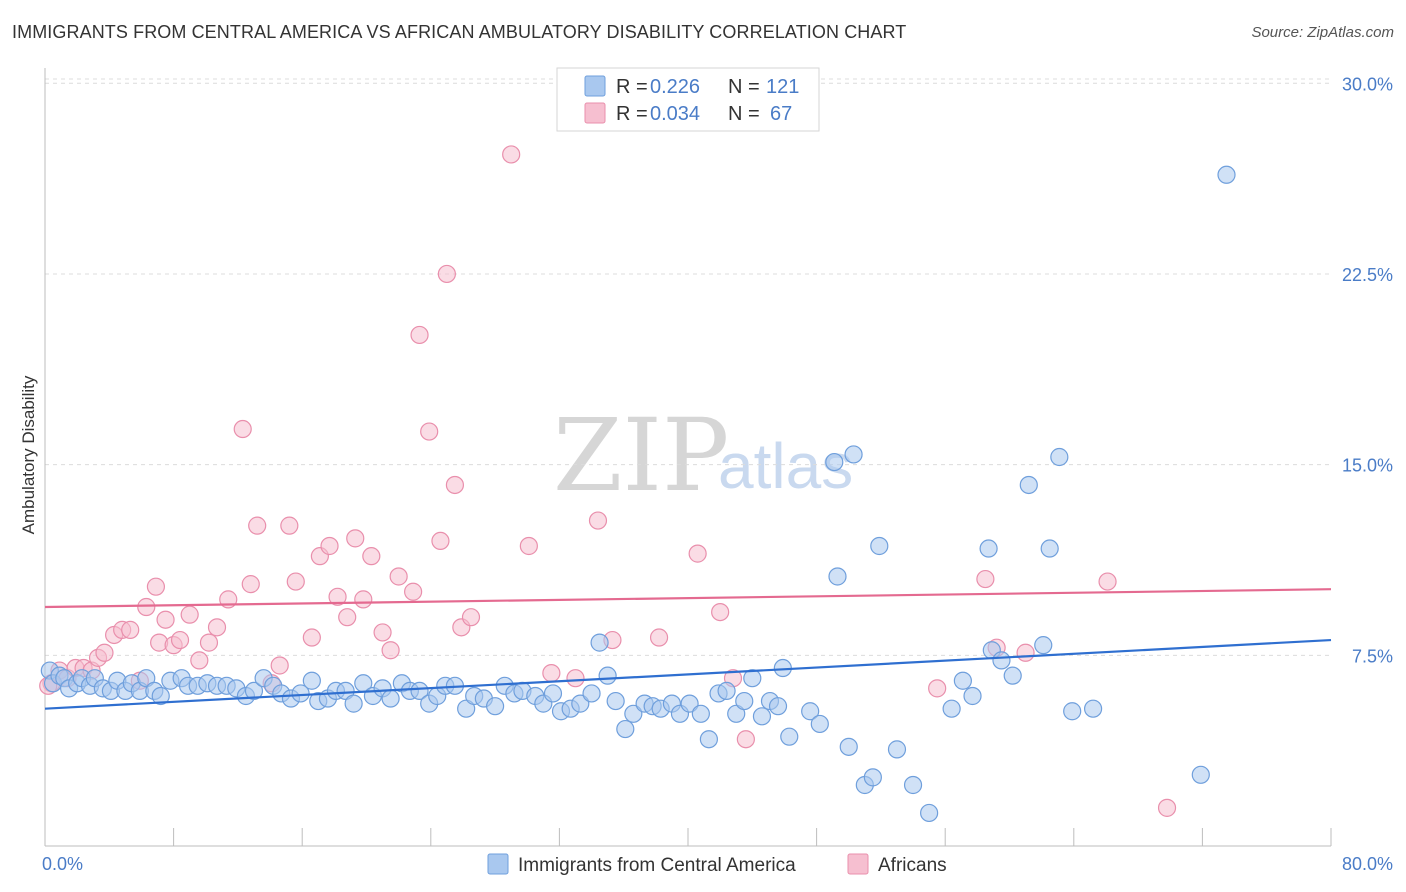 The image size is (1406, 892). What do you see at coordinates (858, 864) in the screenshot?
I see `legend-swatch-africans` at bounding box center [858, 864].